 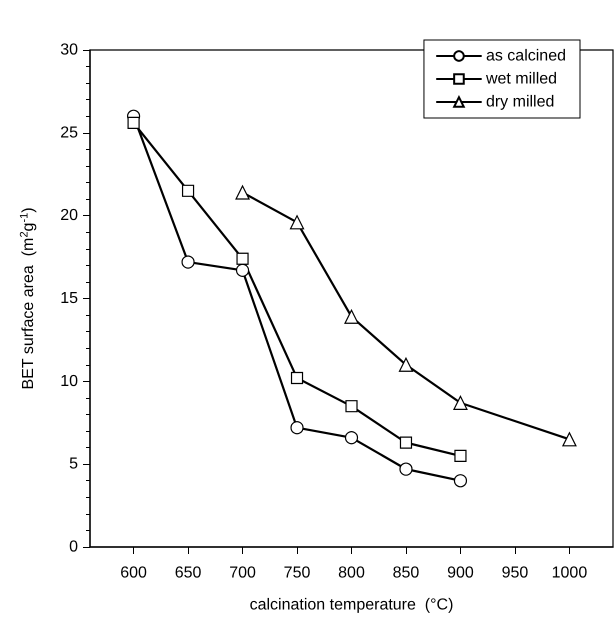 What do you see at coordinates (352, 605) in the screenshot?
I see `x-axis-title: calcination temperature (°C)` at bounding box center [352, 605].